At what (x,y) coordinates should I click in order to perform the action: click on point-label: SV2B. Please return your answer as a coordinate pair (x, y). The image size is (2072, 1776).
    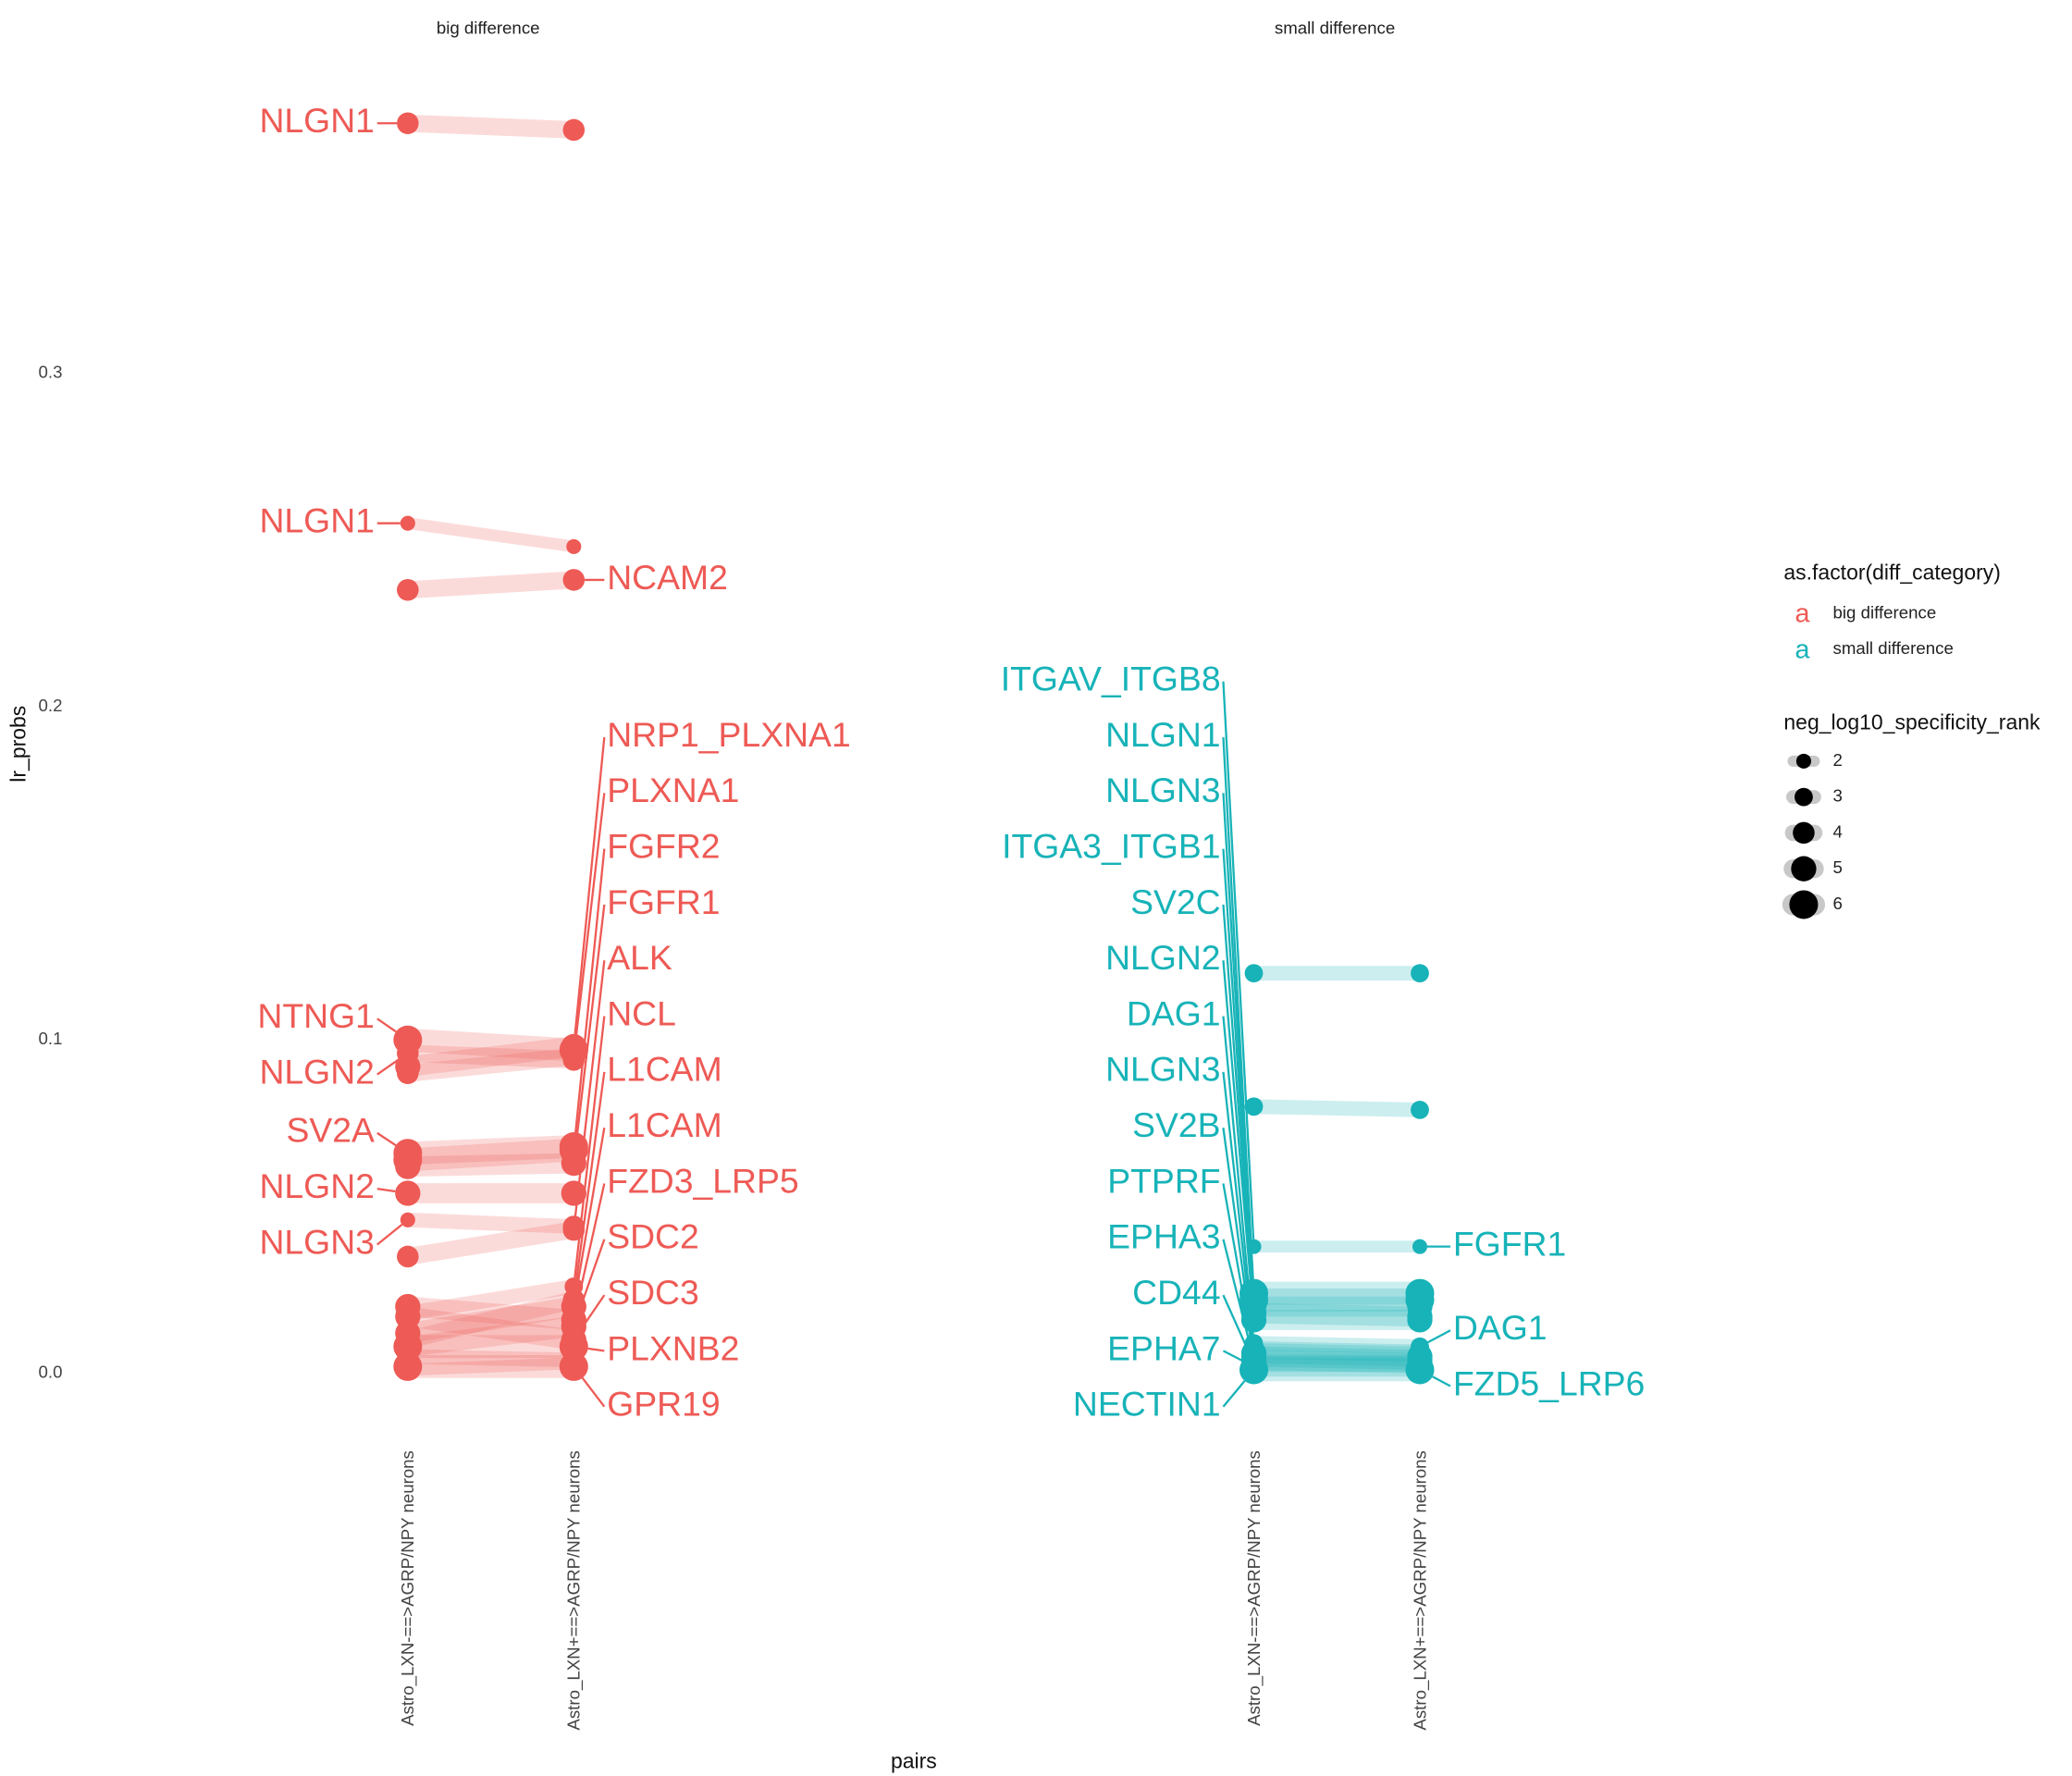
    Looking at the image, I should click on (1176, 1125).